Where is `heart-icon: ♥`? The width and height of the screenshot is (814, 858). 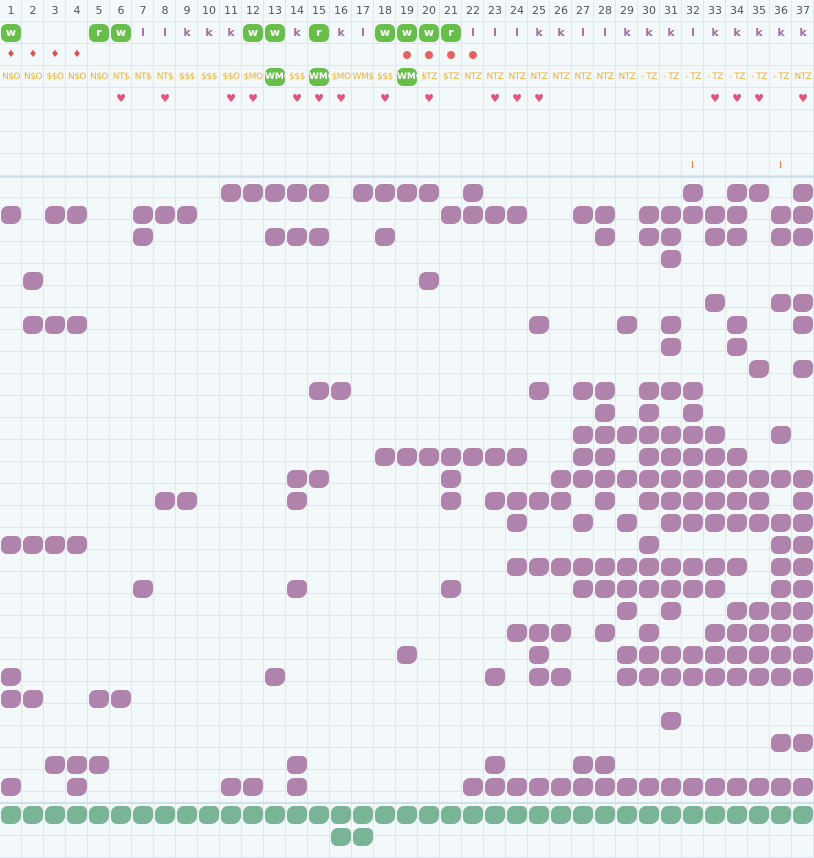 heart-icon: ♥ is located at coordinates (385, 98).